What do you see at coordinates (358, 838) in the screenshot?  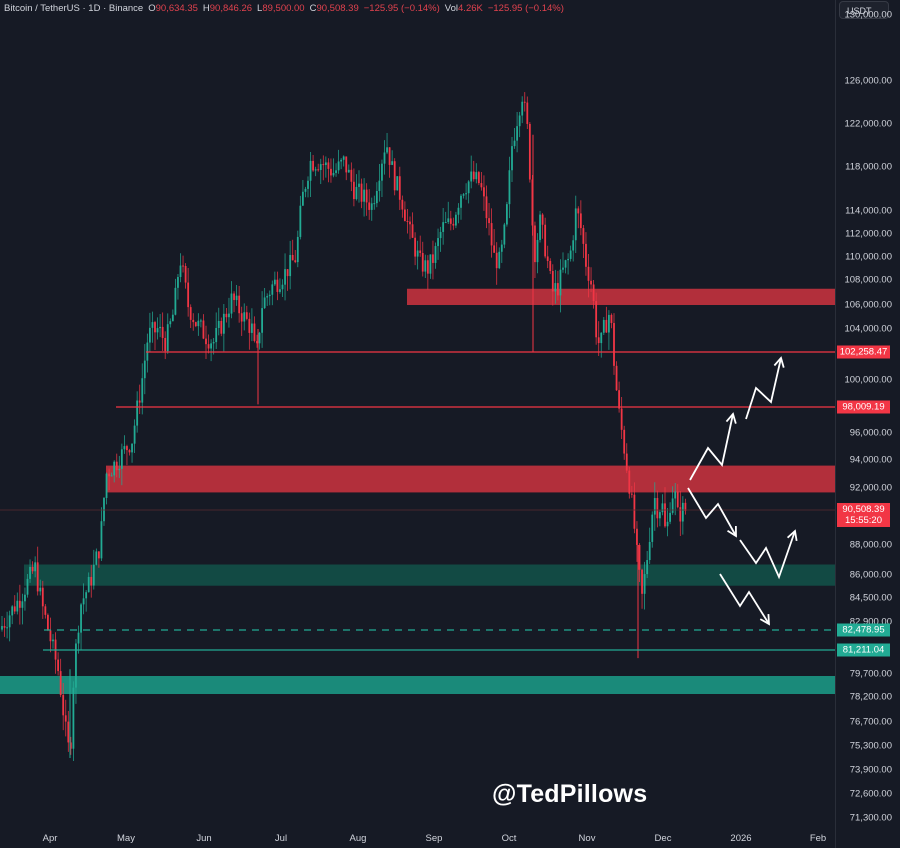 I see `time-tick: Aug` at bounding box center [358, 838].